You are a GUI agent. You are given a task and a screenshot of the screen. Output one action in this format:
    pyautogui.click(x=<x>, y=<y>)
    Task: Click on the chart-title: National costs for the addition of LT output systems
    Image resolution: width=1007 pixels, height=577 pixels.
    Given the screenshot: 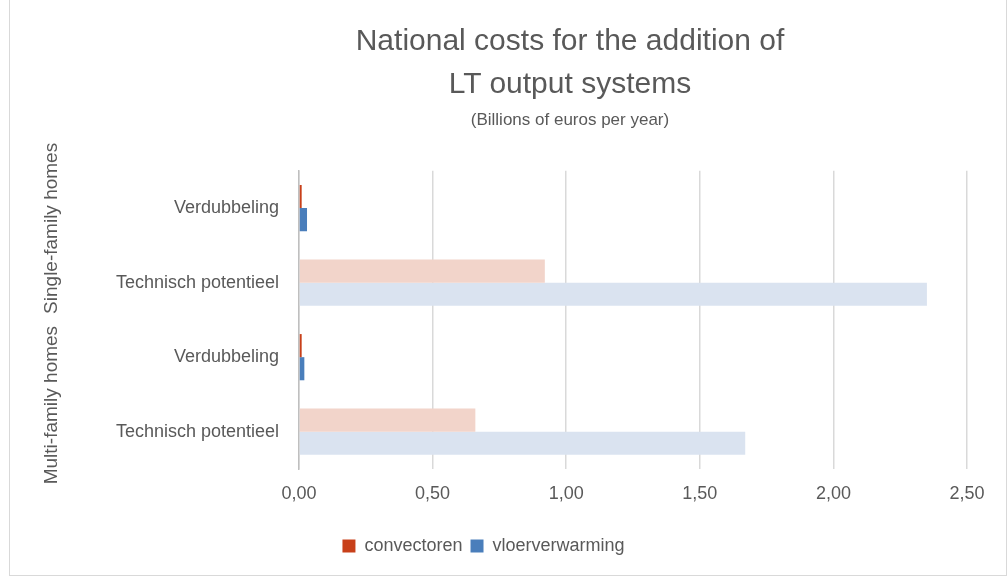 What is the action you would take?
    pyautogui.click(x=570, y=61)
    